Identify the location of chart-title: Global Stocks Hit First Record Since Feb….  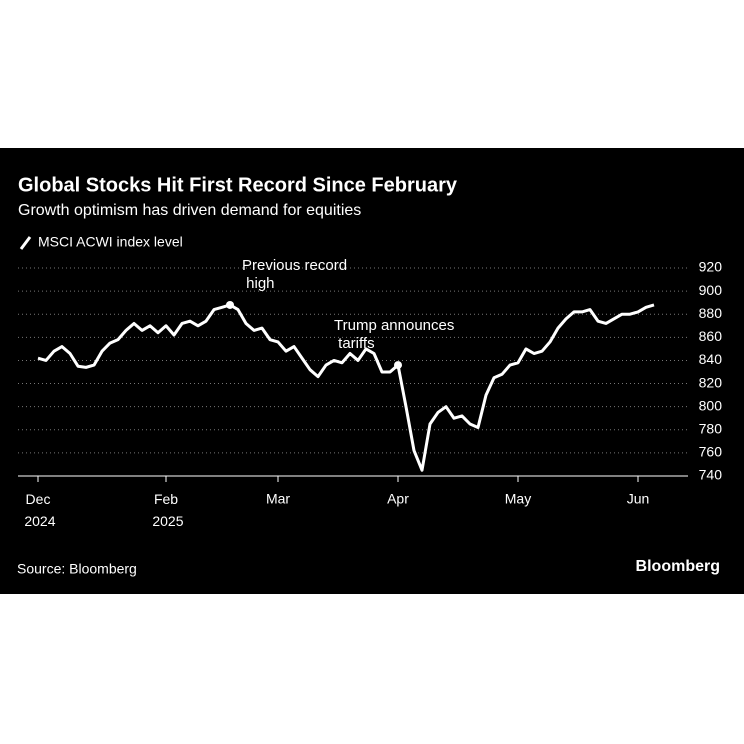
(238, 185).